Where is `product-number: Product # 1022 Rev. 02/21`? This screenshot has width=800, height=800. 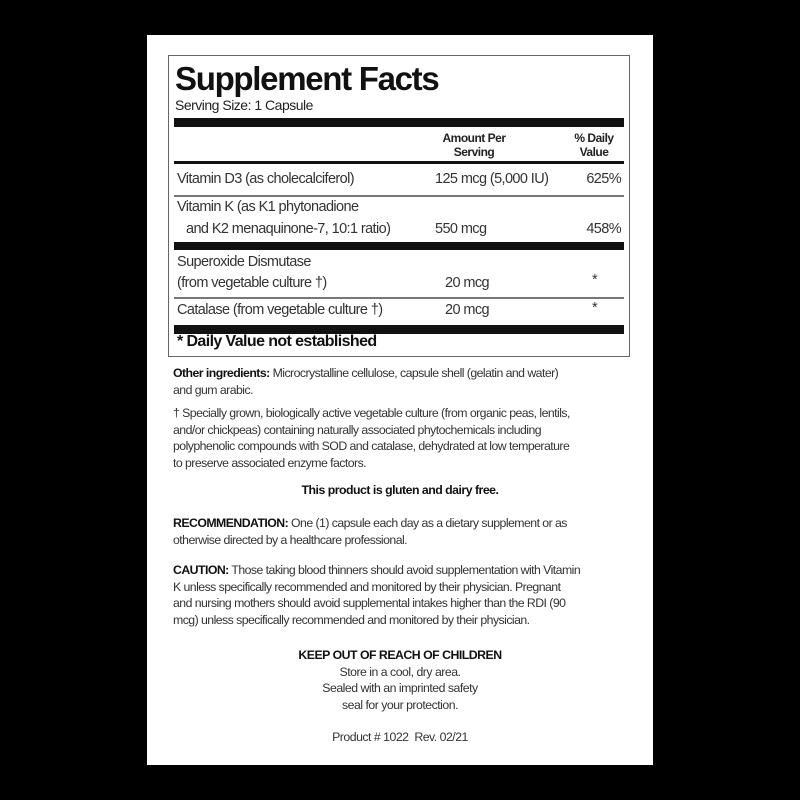 product-number: Product # 1022 Rev. 02/21 is located at coordinates (400, 737).